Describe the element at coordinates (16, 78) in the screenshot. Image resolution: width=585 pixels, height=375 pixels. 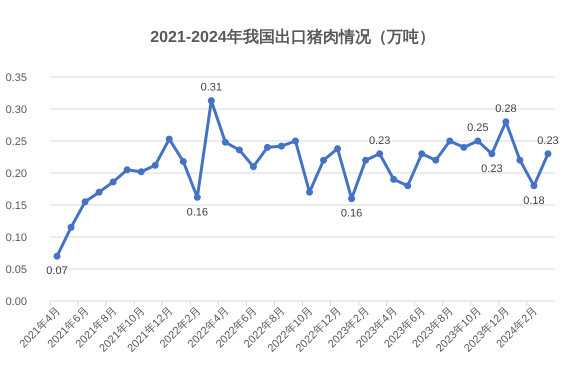
I see `y-tick-label: 0.35` at that location.